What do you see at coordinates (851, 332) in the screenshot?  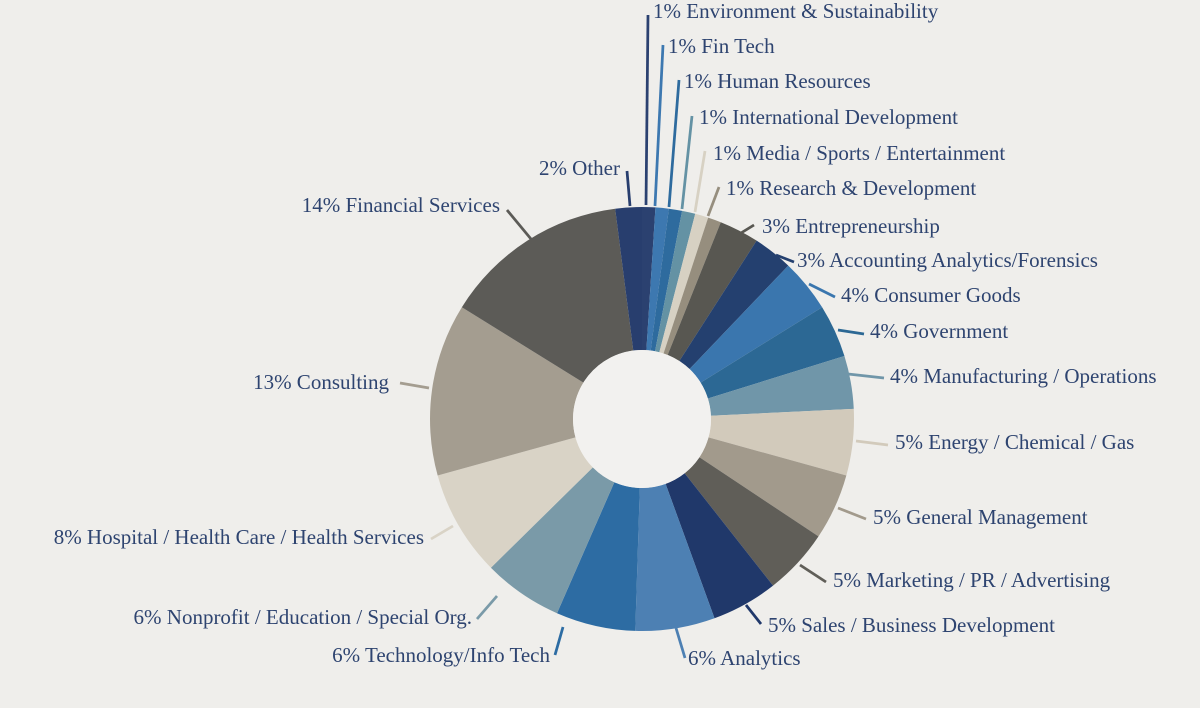 I see `leader-line-government` at bounding box center [851, 332].